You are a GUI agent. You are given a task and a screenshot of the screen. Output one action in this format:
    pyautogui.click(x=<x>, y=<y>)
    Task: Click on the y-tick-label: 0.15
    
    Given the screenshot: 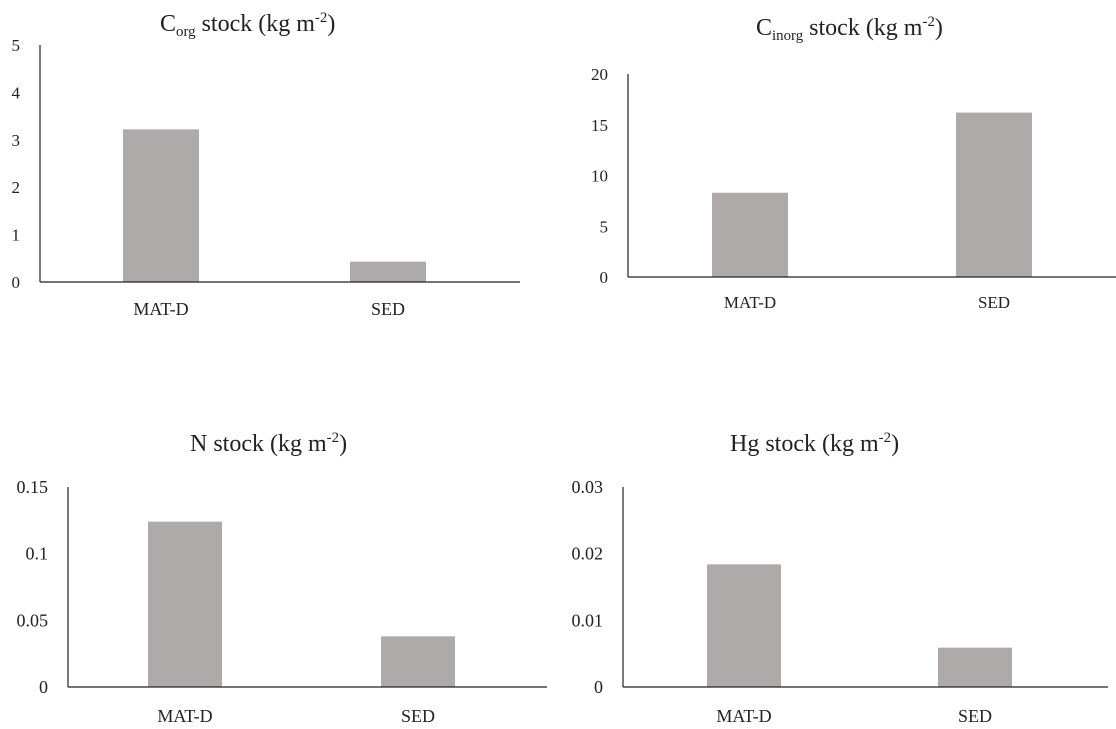 What is the action you would take?
    pyautogui.click(x=33, y=487)
    